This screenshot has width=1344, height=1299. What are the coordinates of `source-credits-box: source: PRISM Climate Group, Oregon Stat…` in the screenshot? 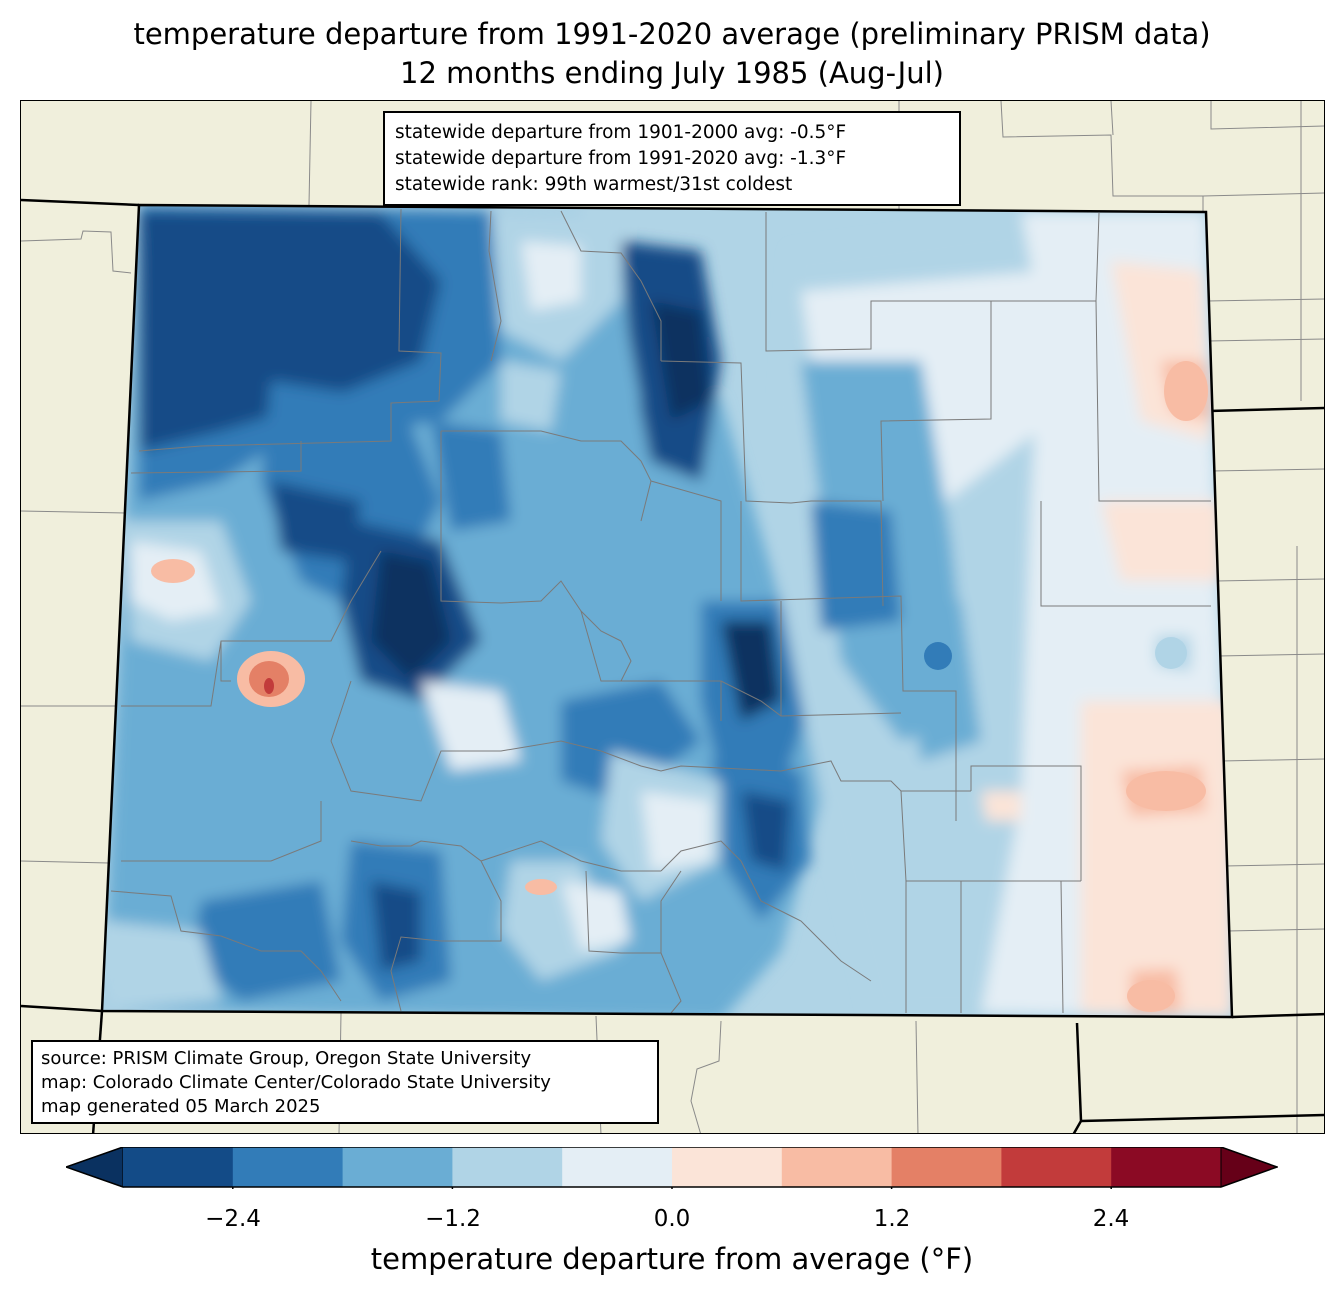 It's located at (345, 1082).